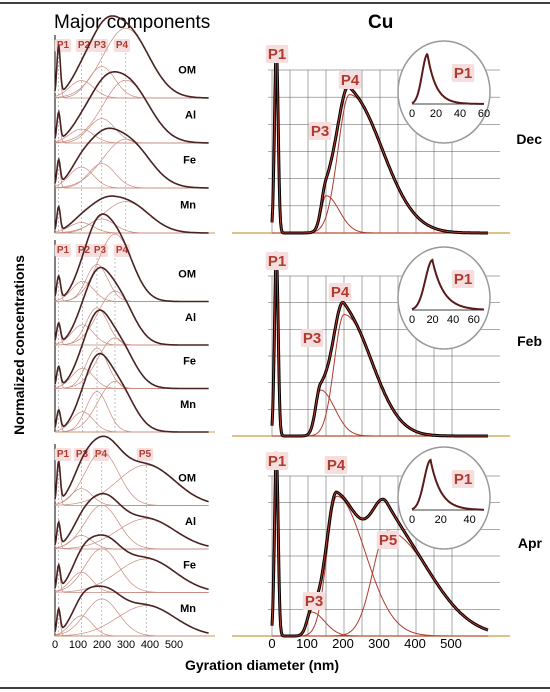  Describe the element at coordinates (444, 298) in the screenshot. I see `inset-ellipse` at that location.